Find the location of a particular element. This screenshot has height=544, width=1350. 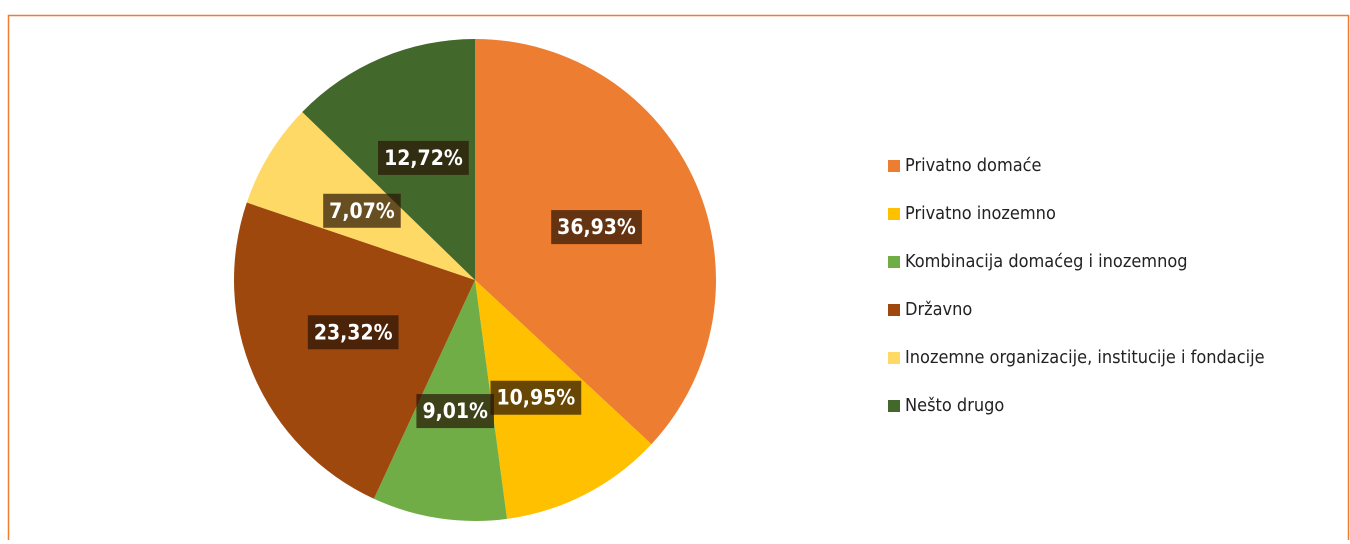

legend-label: Privatno domaće is located at coordinates (973, 165).